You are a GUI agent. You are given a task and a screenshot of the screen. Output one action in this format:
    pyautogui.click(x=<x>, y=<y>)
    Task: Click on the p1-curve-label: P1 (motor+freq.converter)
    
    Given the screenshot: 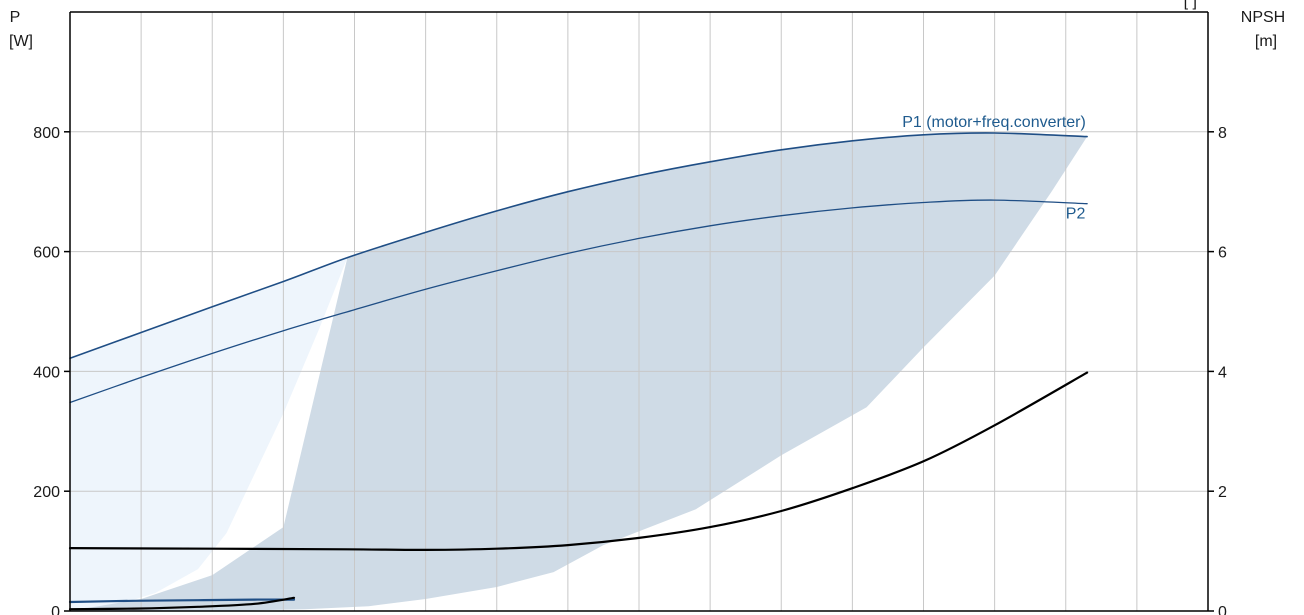 What is the action you would take?
    pyautogui.click(x=994, y=122)
    